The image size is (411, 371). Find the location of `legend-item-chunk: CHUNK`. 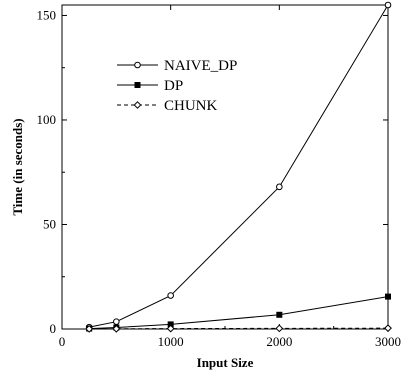

legend-item-chunk: CHUNK is located at coordinates (167, 106).